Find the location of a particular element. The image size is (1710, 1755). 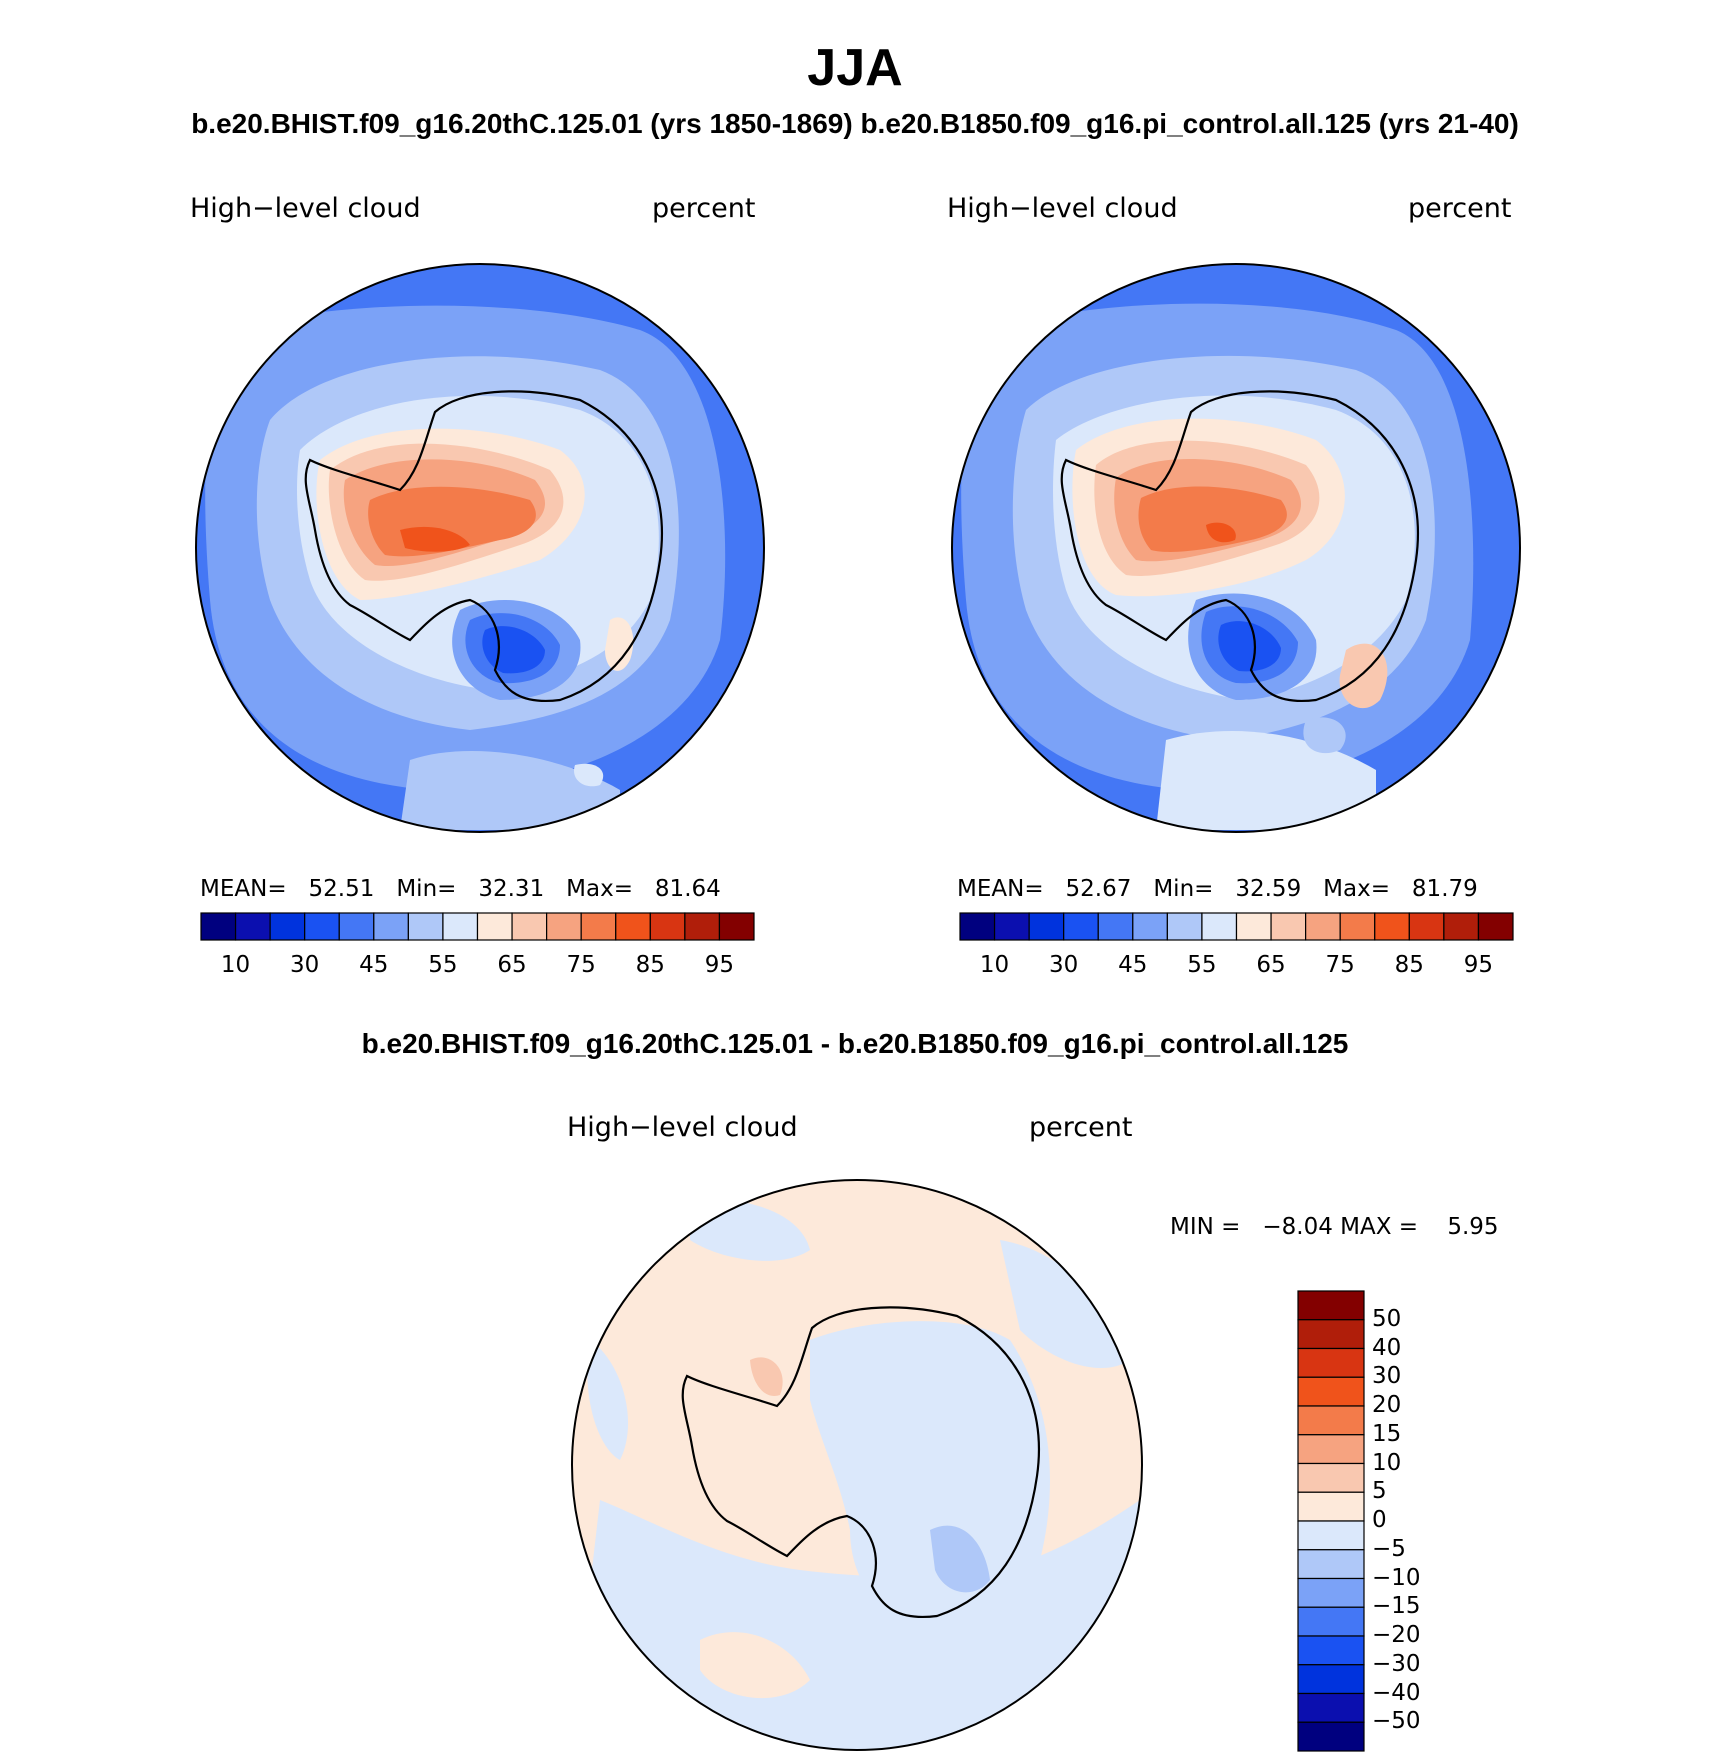

panel3-coastline is located at coordinates (860, 1462).